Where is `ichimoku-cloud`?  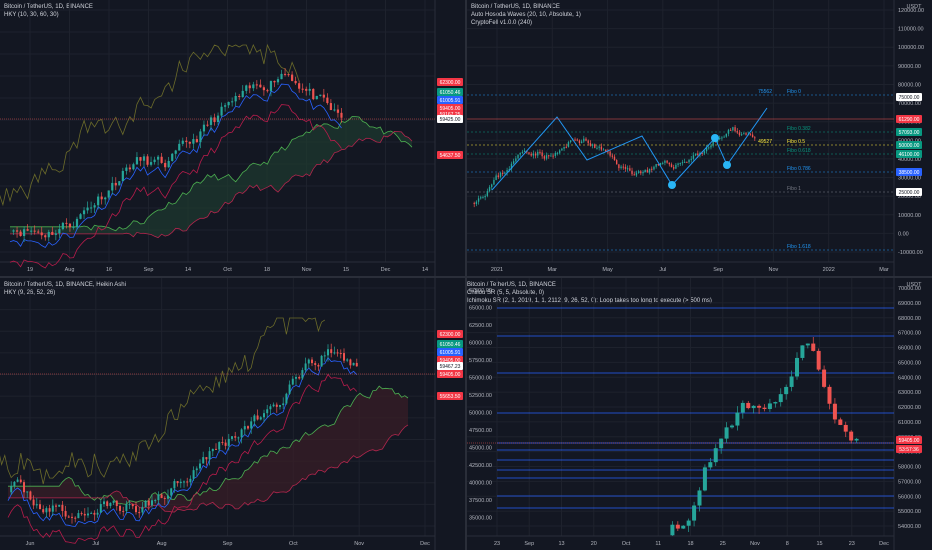 ichimoku-cloud is located at coordinates (211, 177).